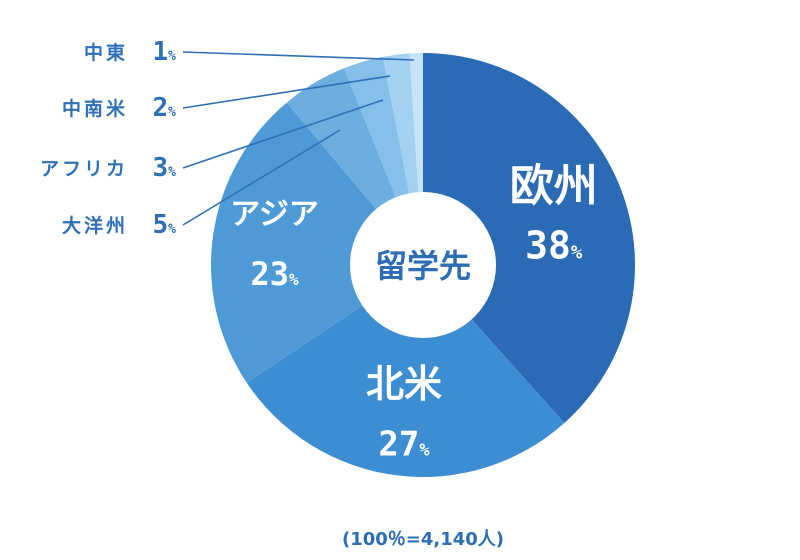 The height and width of the screenshot is (560, 800). I want to click on leader-lines, so click(298, 138).